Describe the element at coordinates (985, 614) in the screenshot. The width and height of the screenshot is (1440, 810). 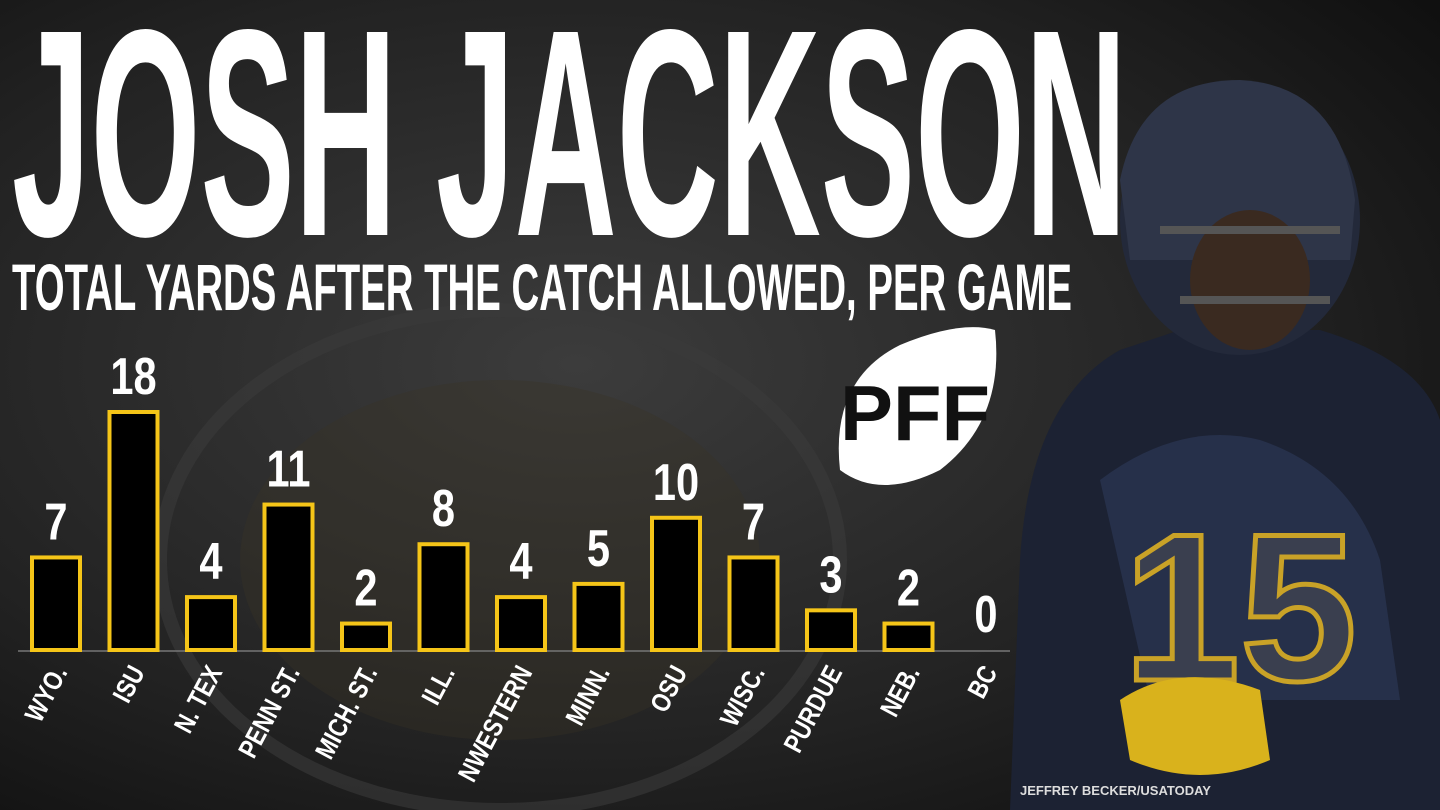
I see `data-label: 0` at that location.